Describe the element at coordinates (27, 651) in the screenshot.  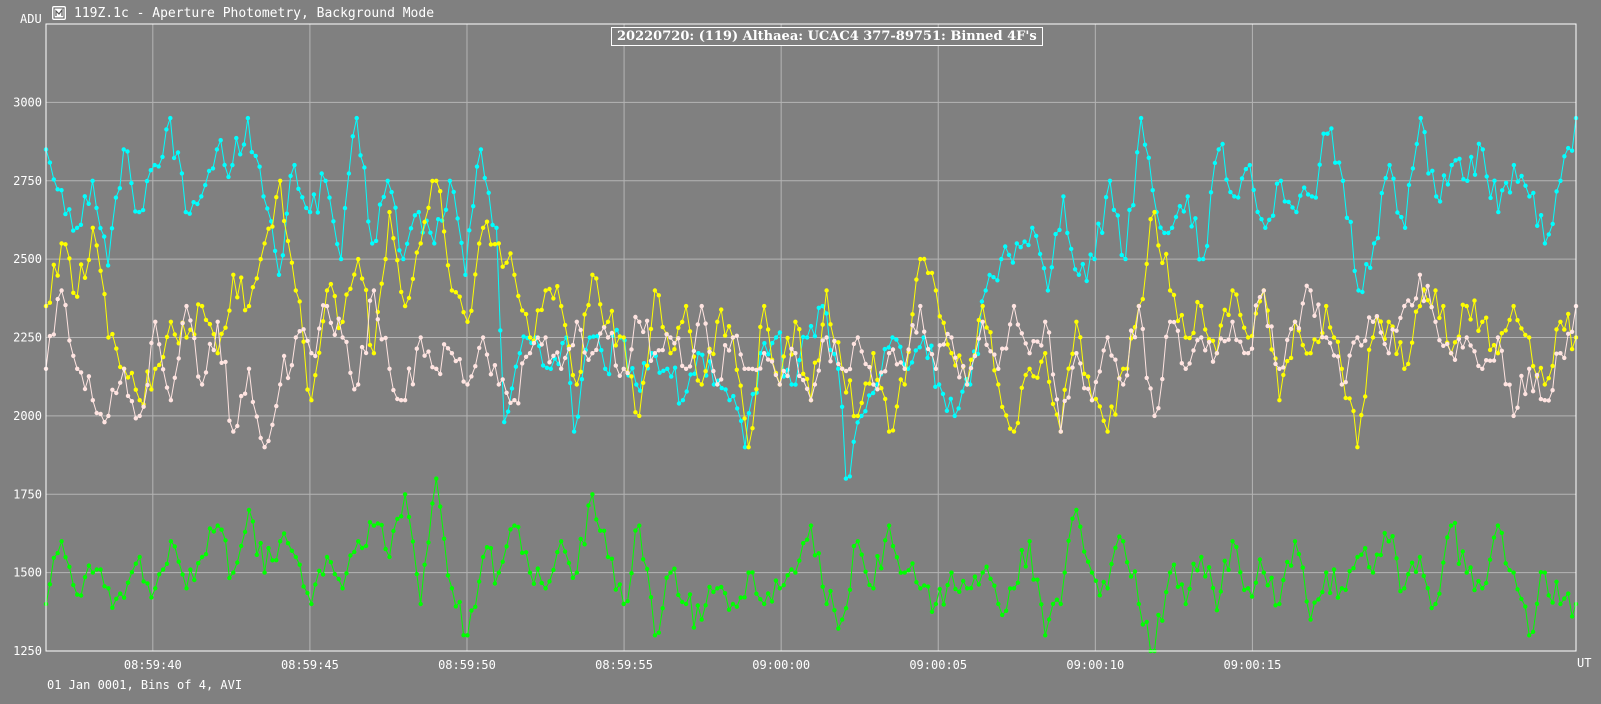
I see `y-tick-label: 1250` at that location.